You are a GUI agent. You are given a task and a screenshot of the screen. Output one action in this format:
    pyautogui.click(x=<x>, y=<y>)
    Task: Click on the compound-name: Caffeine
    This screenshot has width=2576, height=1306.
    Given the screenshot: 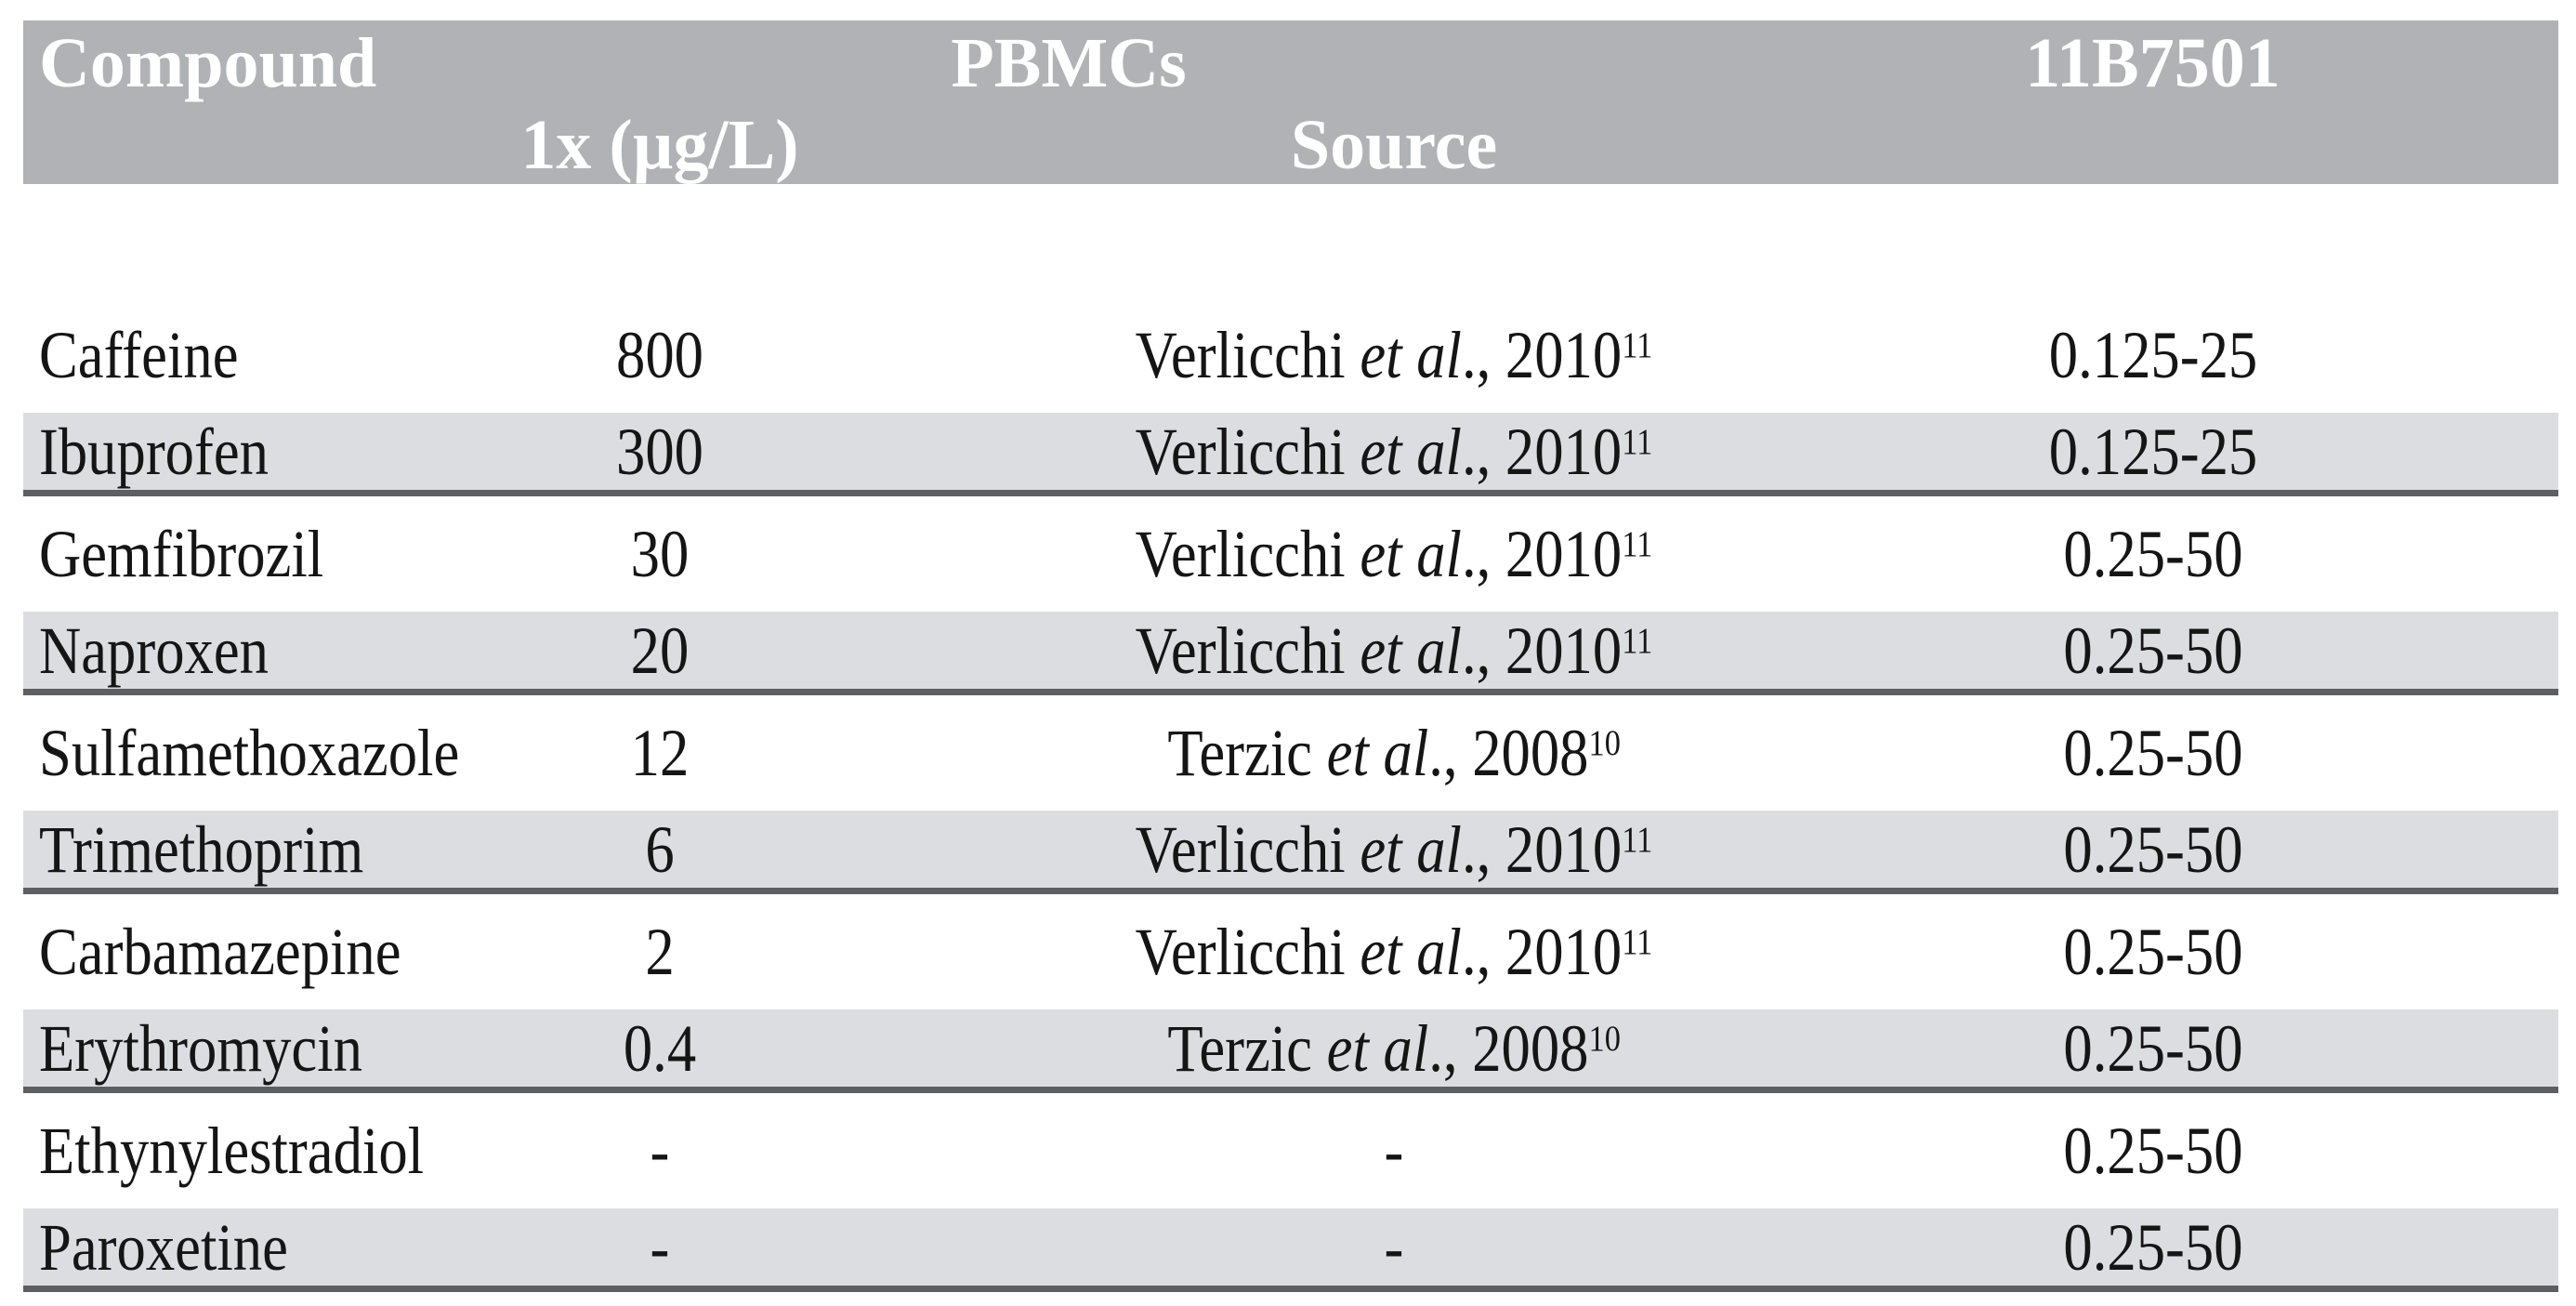 What is the action you would take?
    pyautogui.click(x=139, y=355)
    